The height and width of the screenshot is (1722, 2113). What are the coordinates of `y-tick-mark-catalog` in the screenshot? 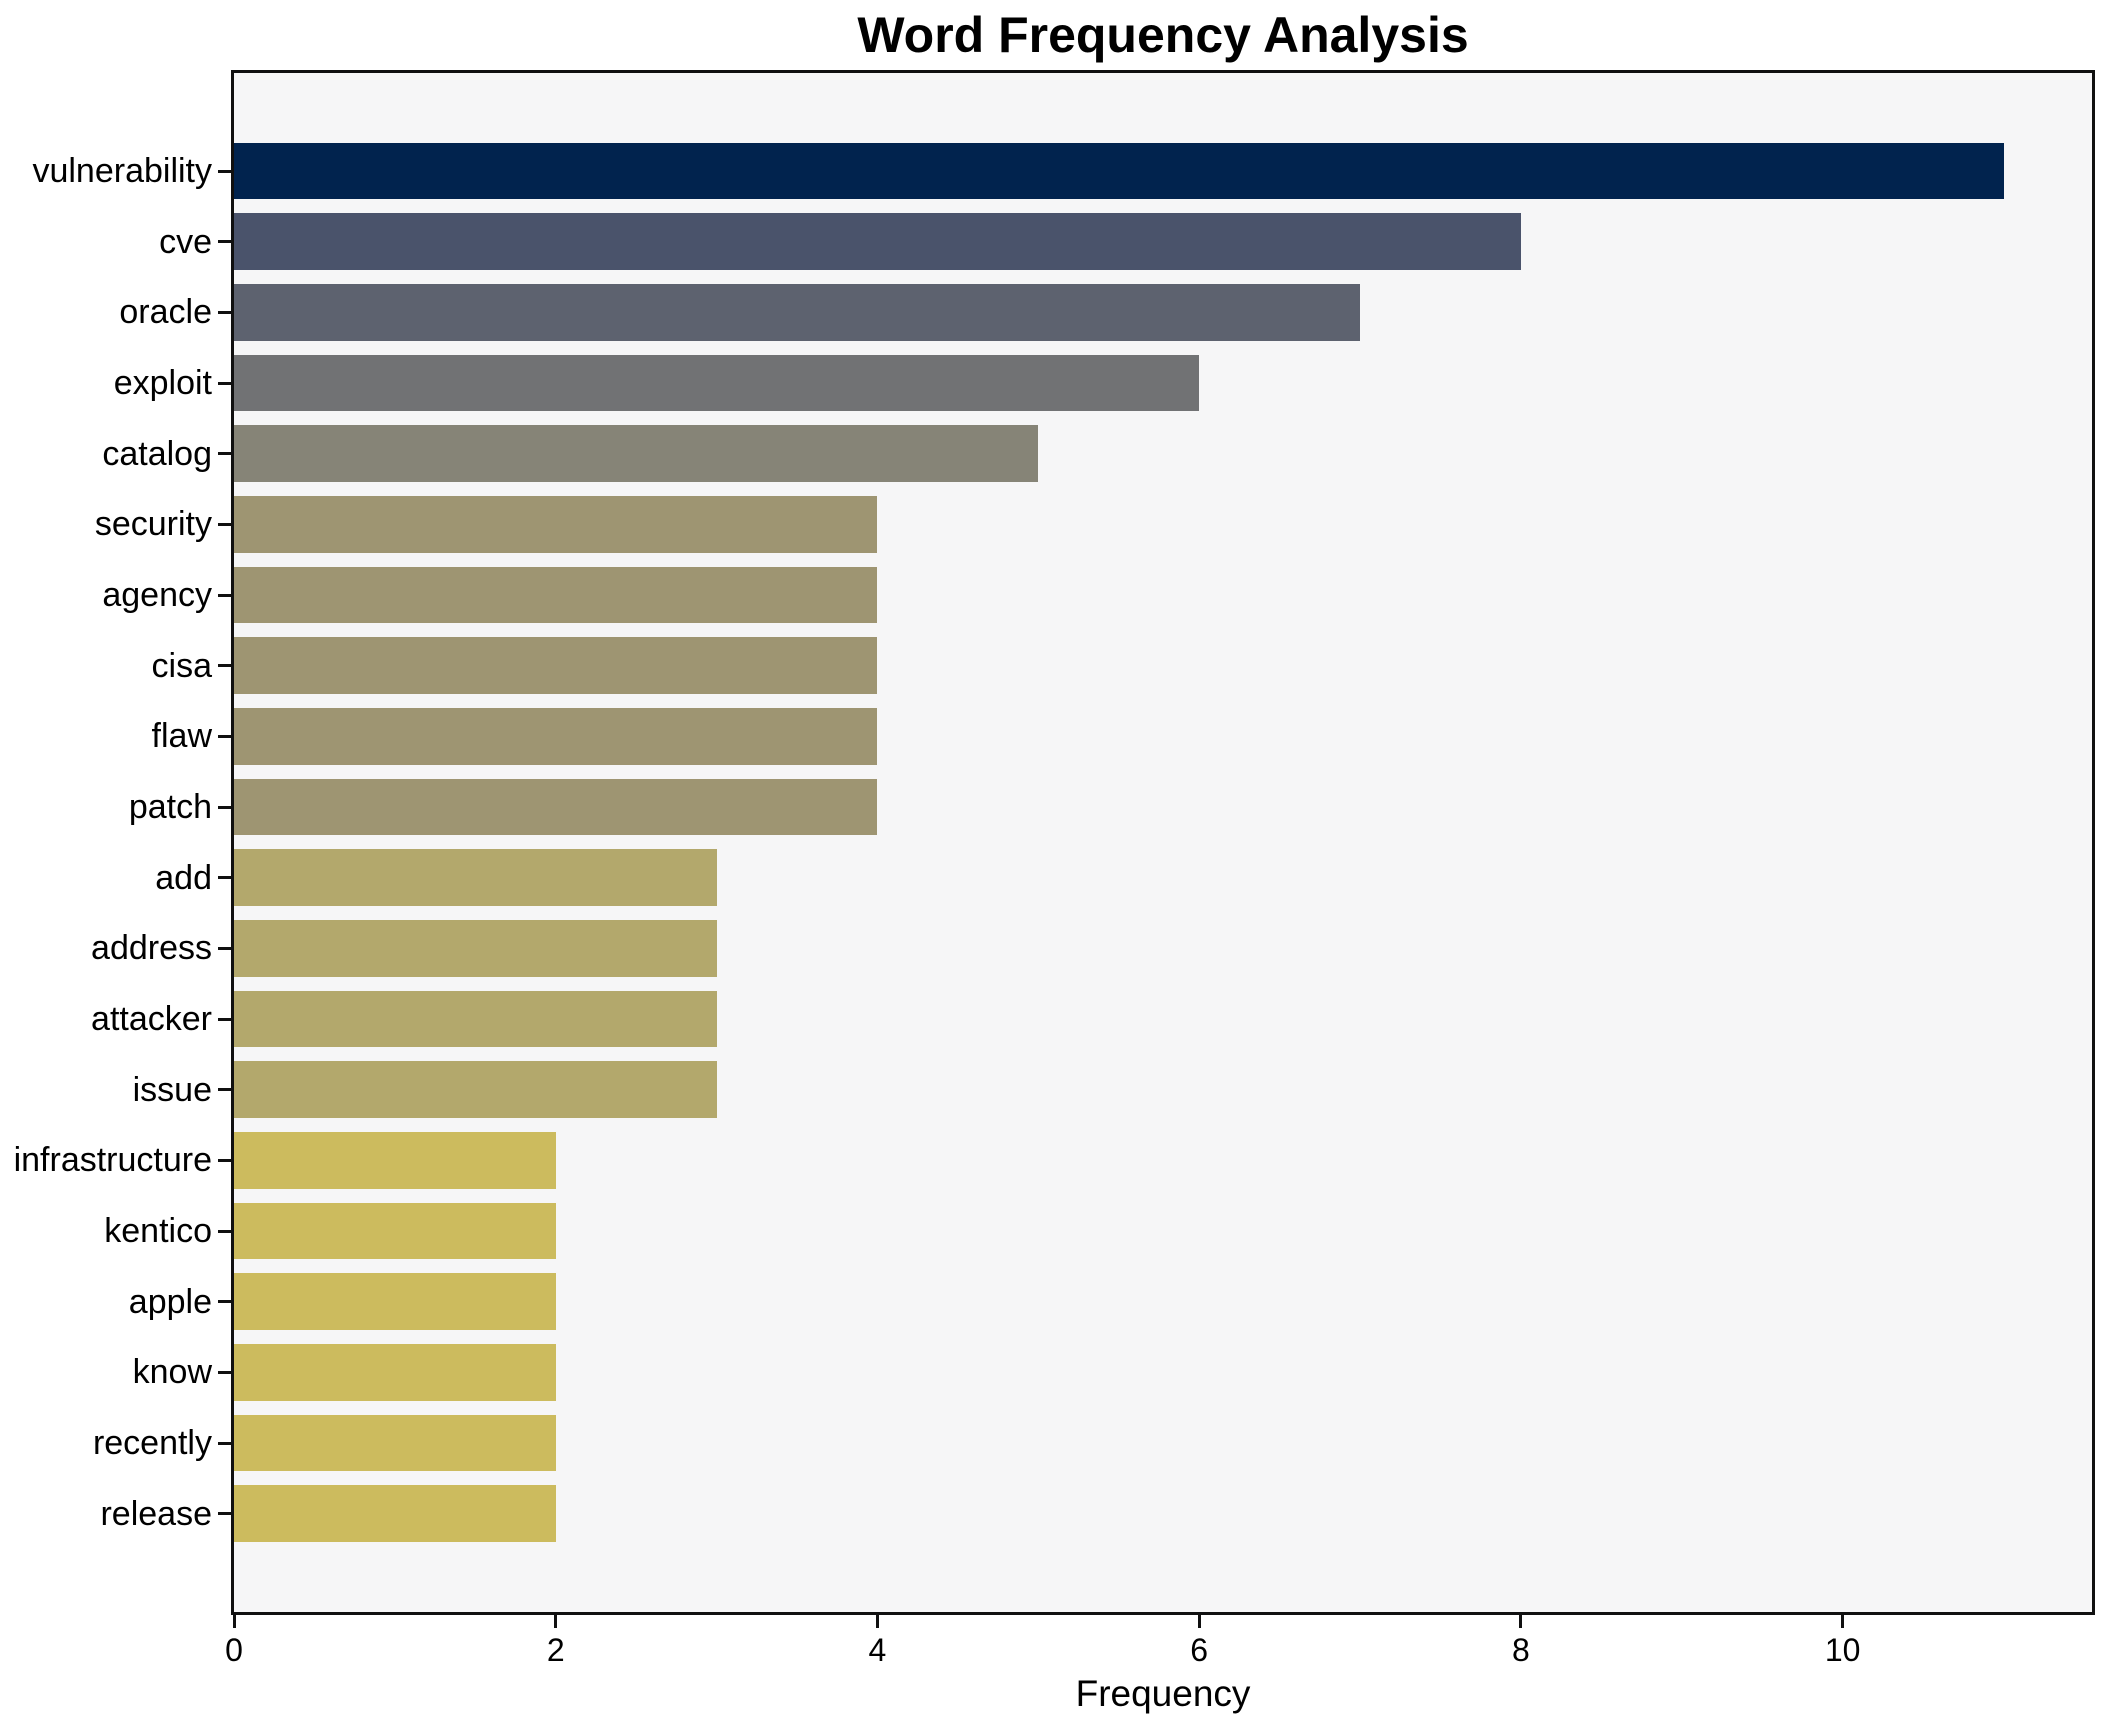 It's located at (224, 454).